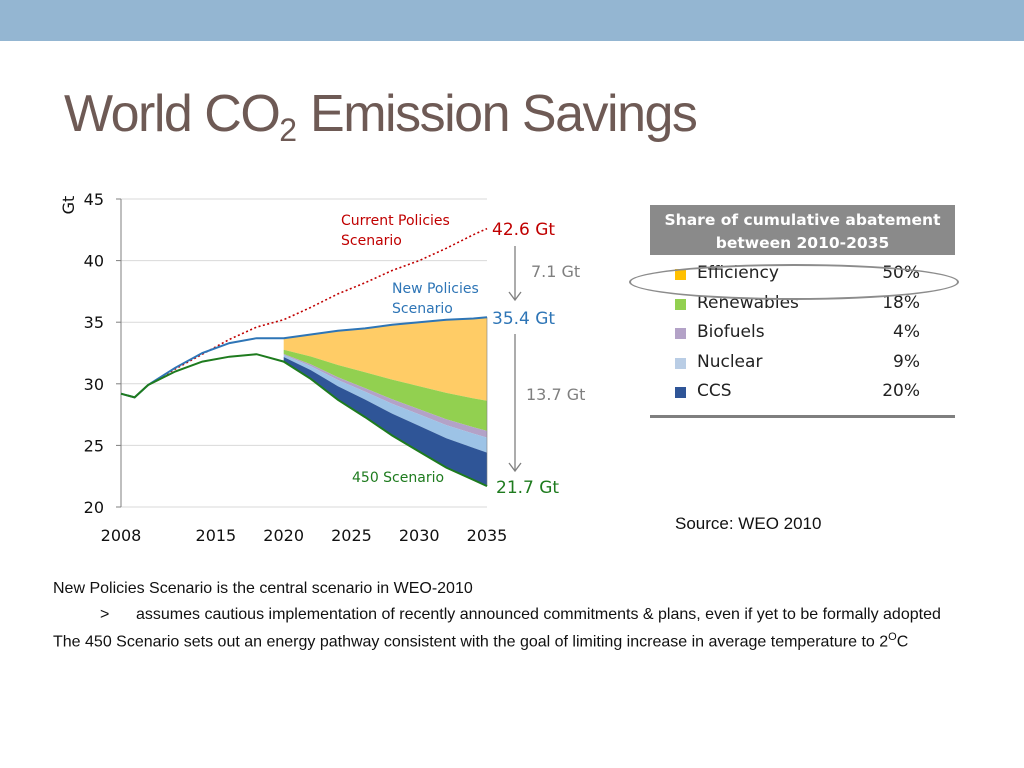  What do you see at coordinates (680, 392) in the screenshot?
I see `share-swatch-ccs` at bounding box center [680, 392].